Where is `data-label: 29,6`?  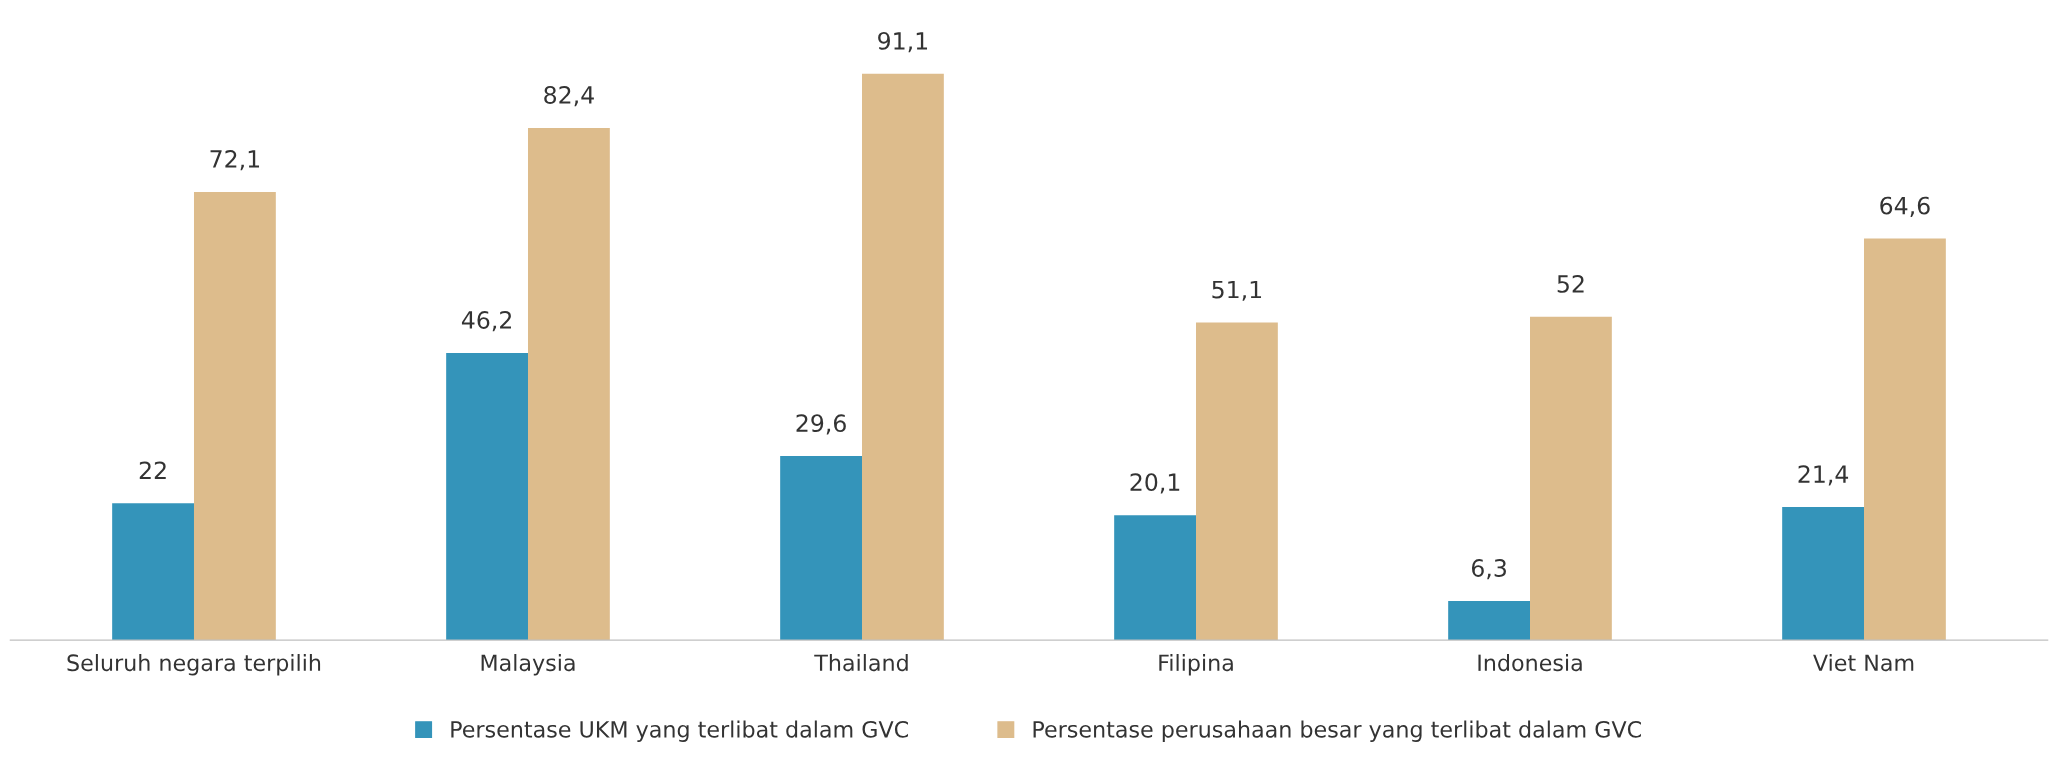 data-label: 29,6 is located at coordinates (821, 424).